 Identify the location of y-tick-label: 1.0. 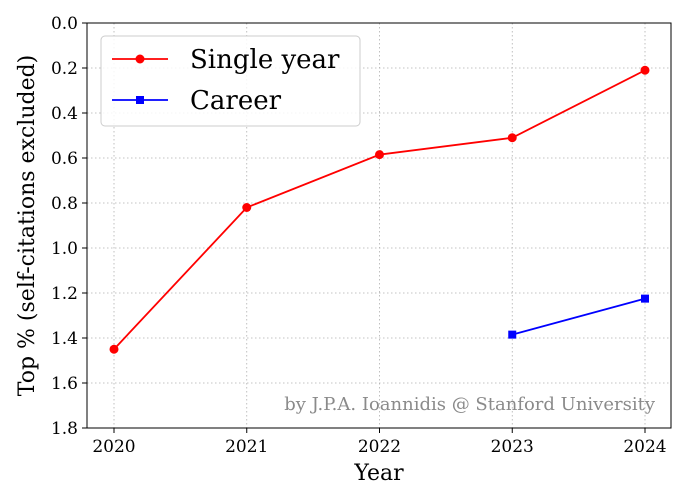
(64, 249).